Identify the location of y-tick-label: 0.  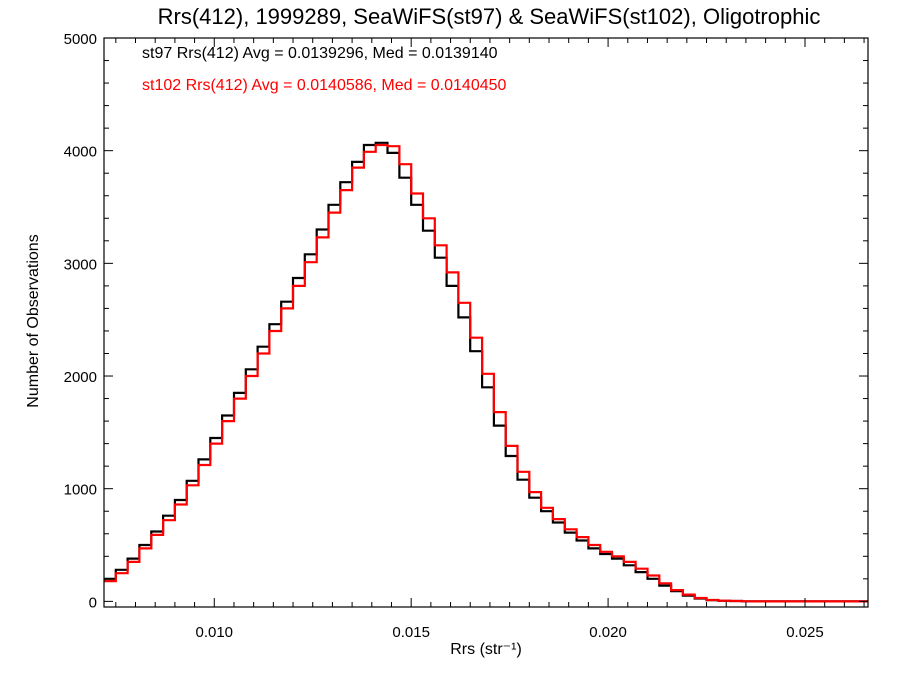
(93, 602).